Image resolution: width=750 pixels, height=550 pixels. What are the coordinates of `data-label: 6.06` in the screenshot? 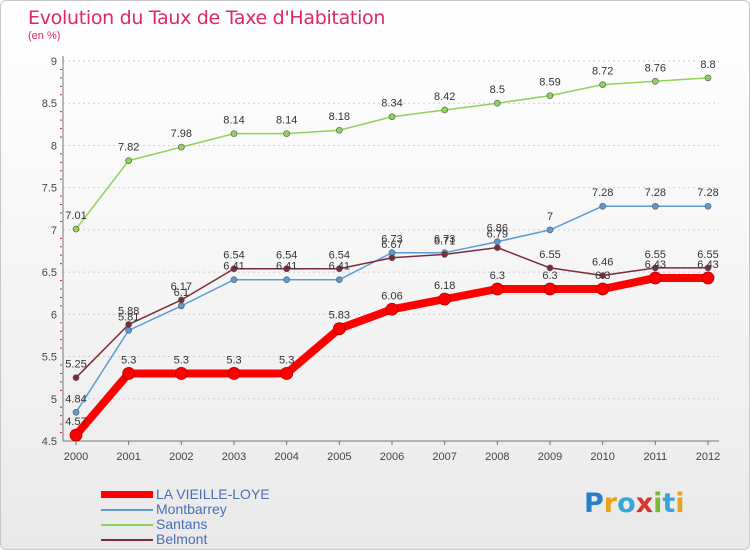 It's located at (391, 296).